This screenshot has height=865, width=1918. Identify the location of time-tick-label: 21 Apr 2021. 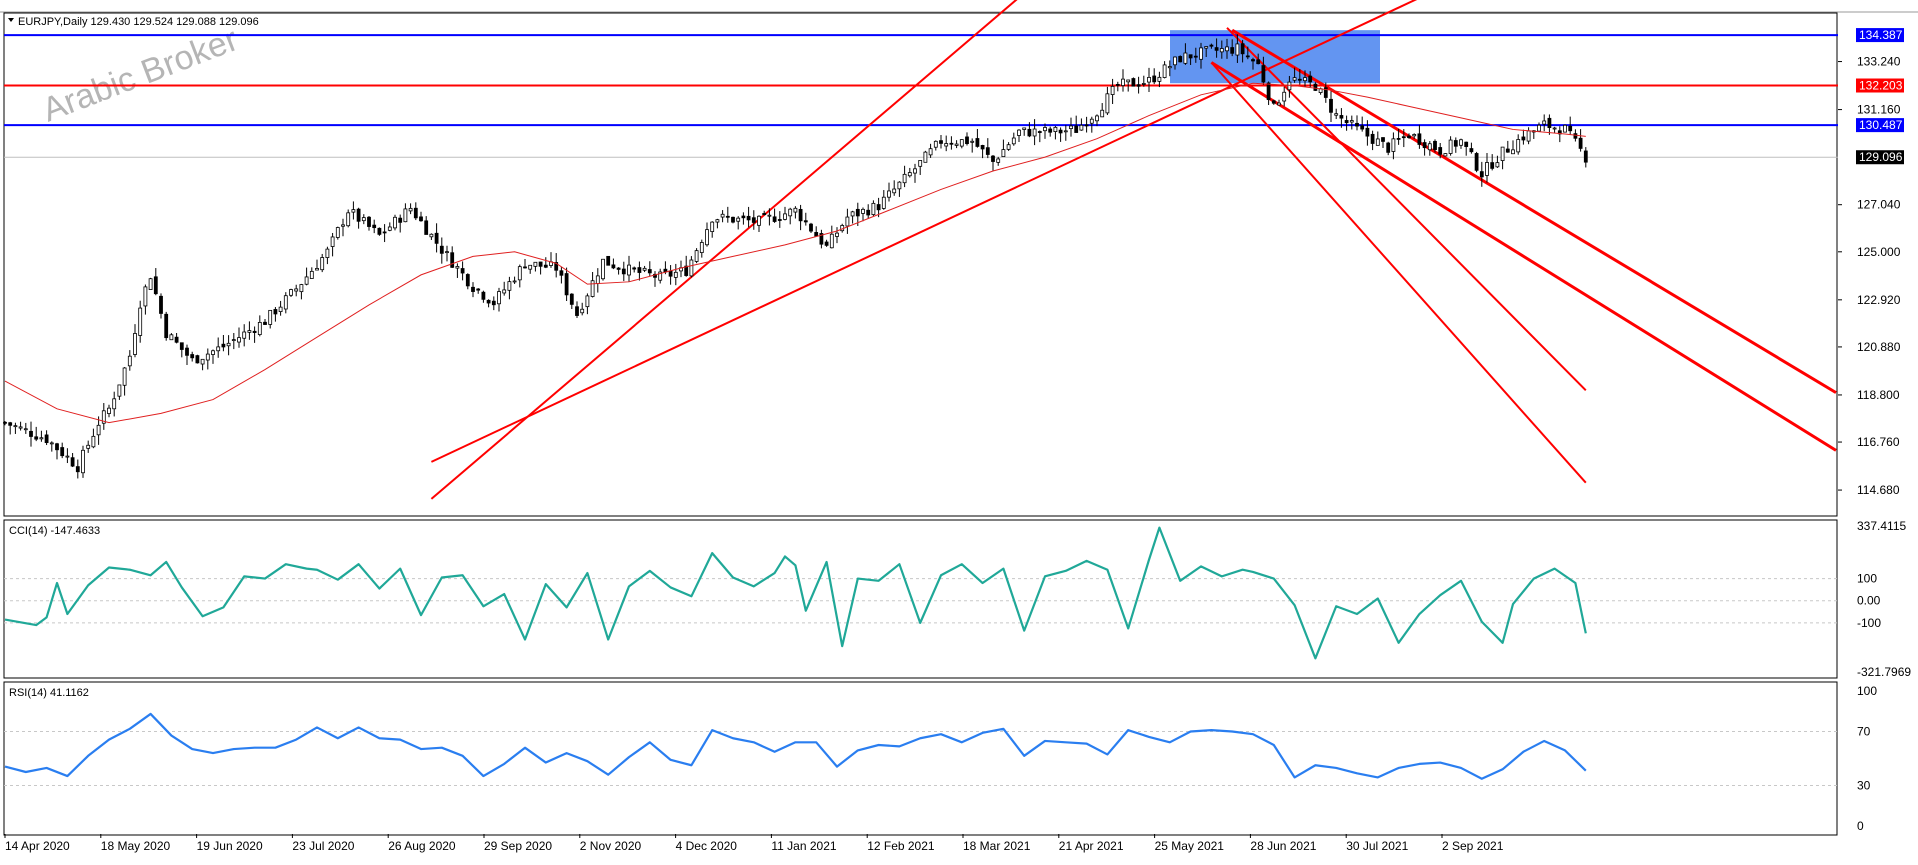
(1091, 846).